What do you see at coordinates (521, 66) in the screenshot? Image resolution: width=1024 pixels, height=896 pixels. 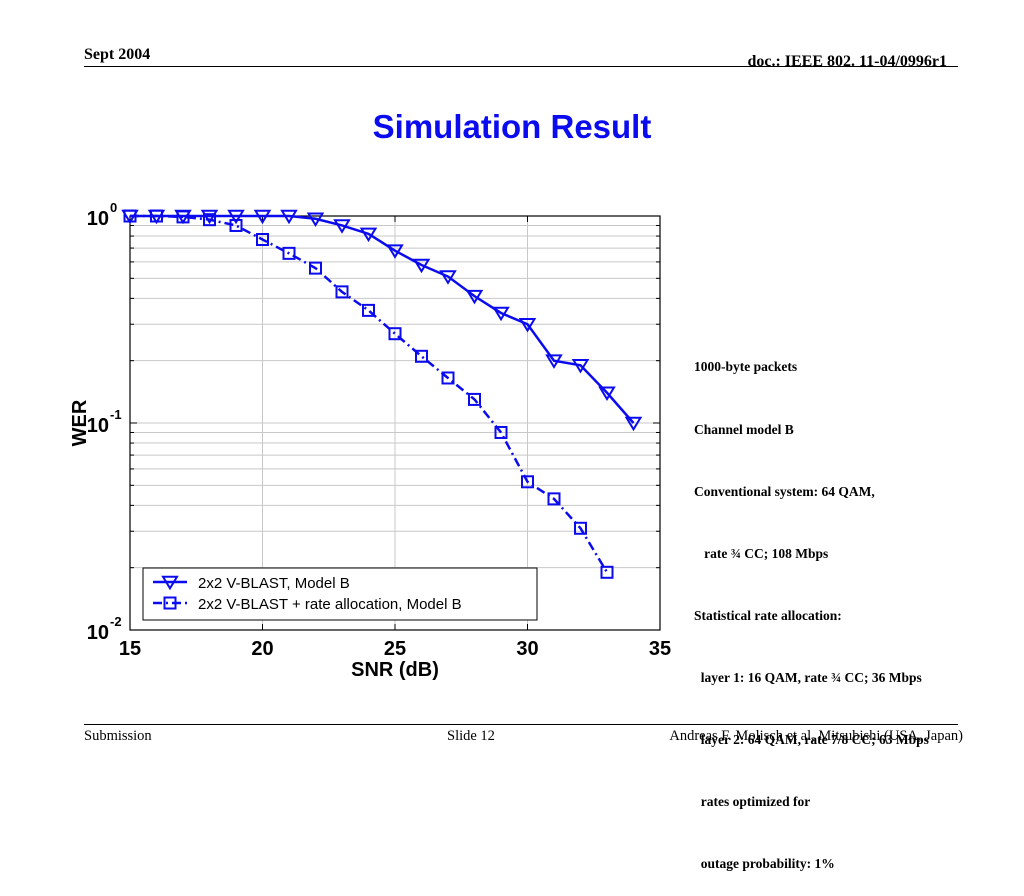 I see `header-divider` at bounding box center [521, 66].